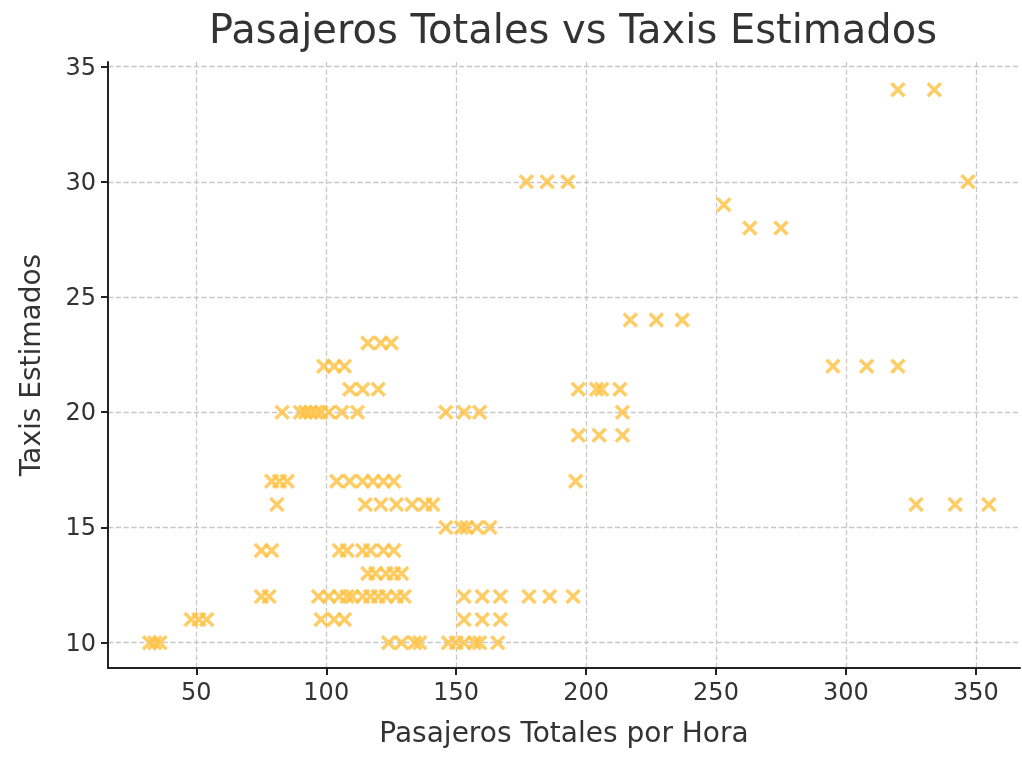  What do you see at coordinates (456, 692) in the screenshot?
I see `x-tick-label: 150` at bounding box center [456, 692].